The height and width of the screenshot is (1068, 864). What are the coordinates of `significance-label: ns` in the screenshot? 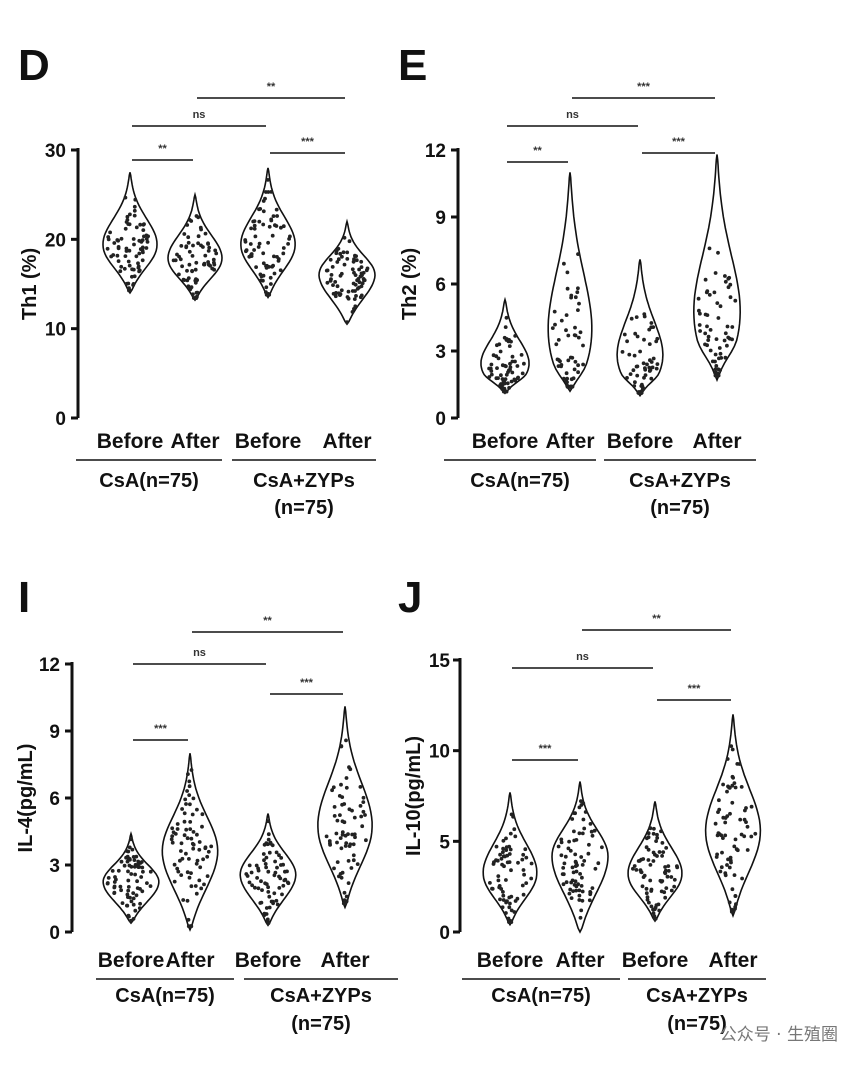 It's located at (199, 653).